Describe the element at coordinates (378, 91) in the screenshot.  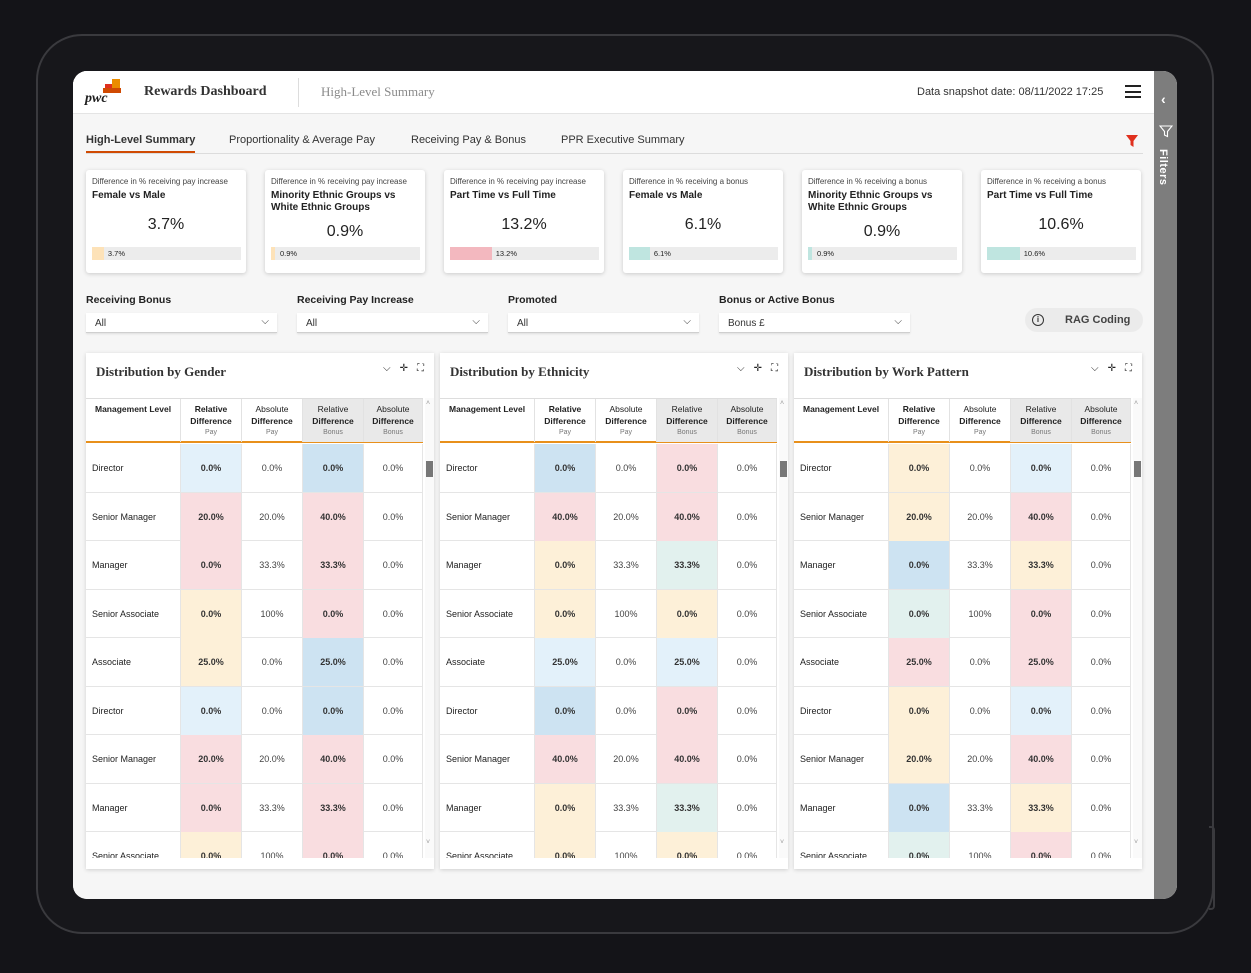
I see `page-title: High-Level Summary` at that location.